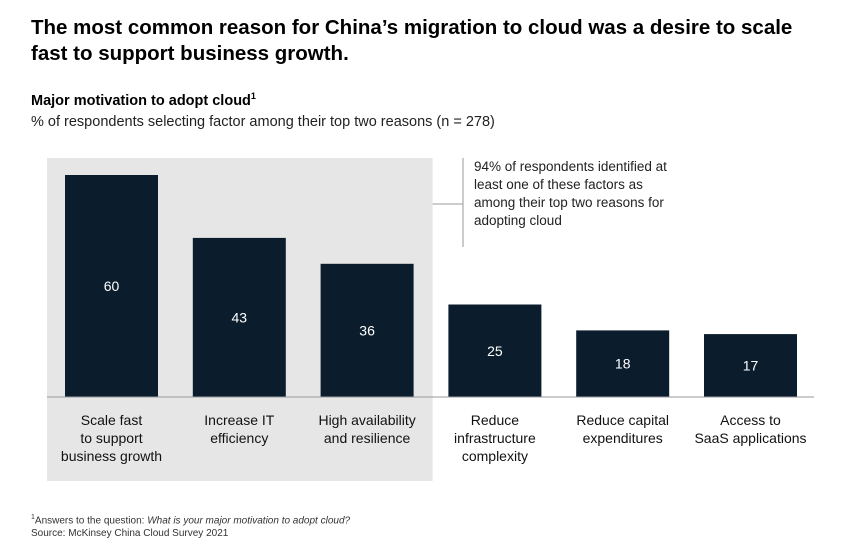 The width and height of the screenshot is (857, 552). I want to click on category-label-line: efficiency, so click(239, 438).